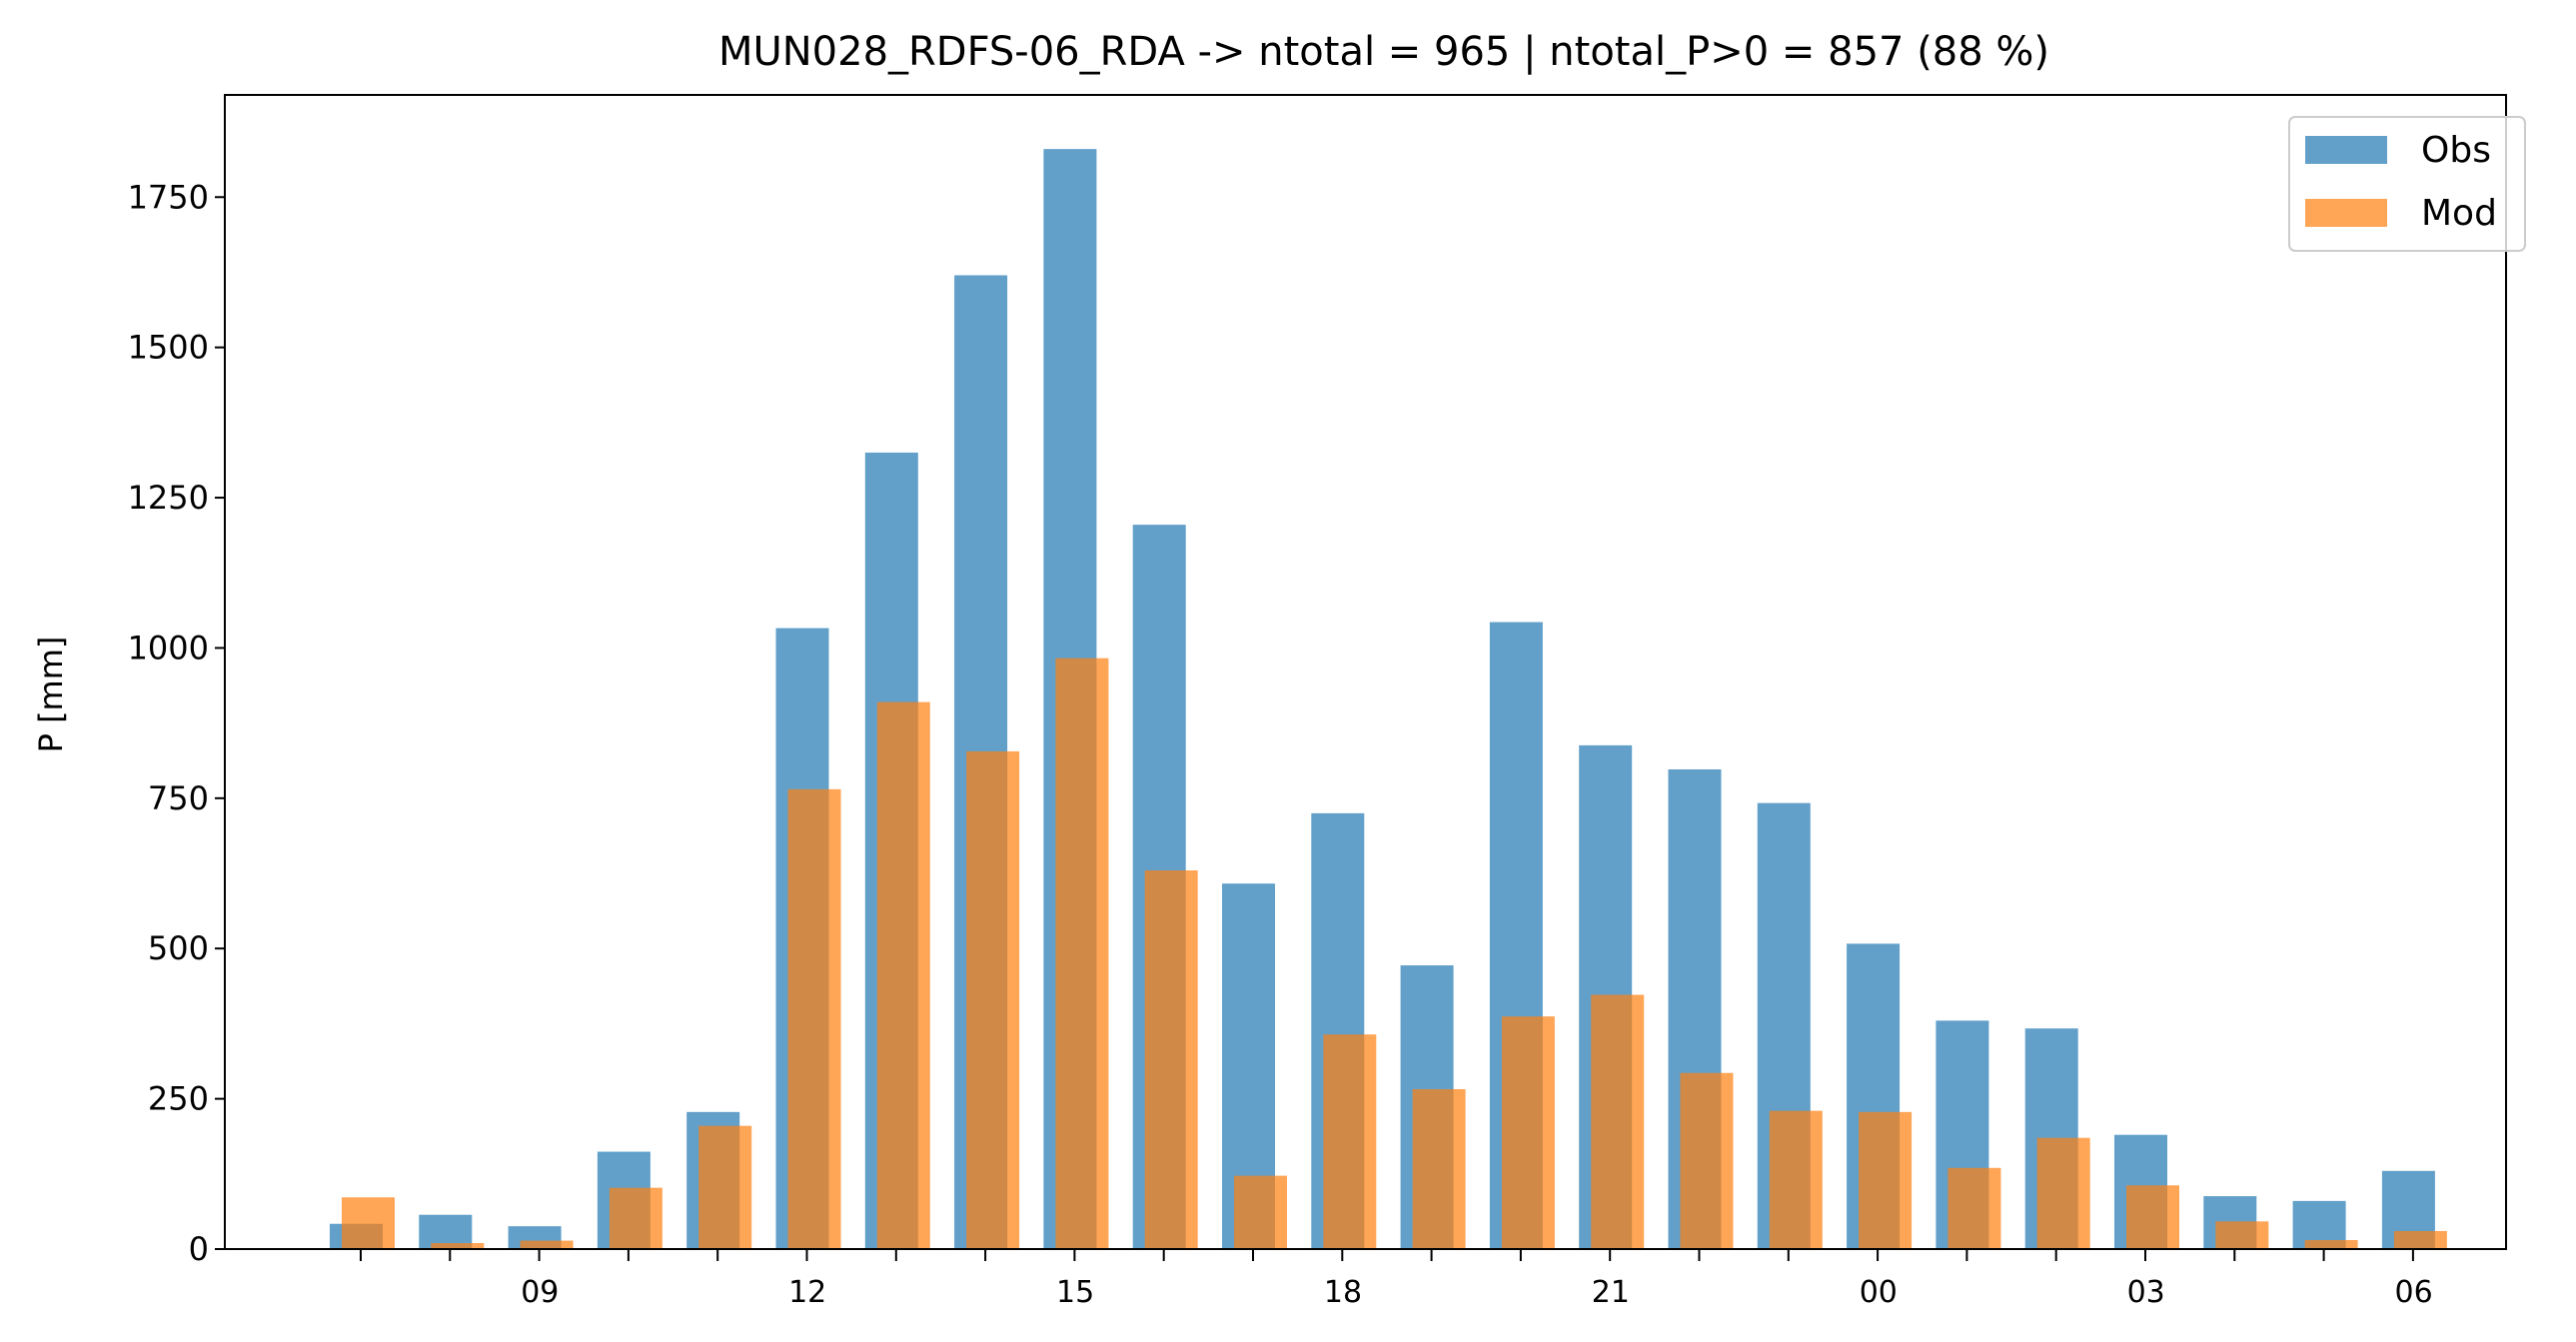 The image size is (2576, 1342). I want to click on x-tick-label: 18, so click(1343, 1292).